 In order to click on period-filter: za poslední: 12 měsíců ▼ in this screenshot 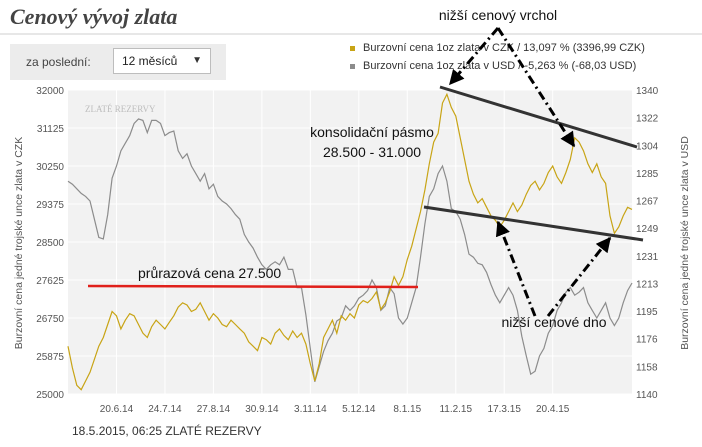, I will do `click(118, 62)`.